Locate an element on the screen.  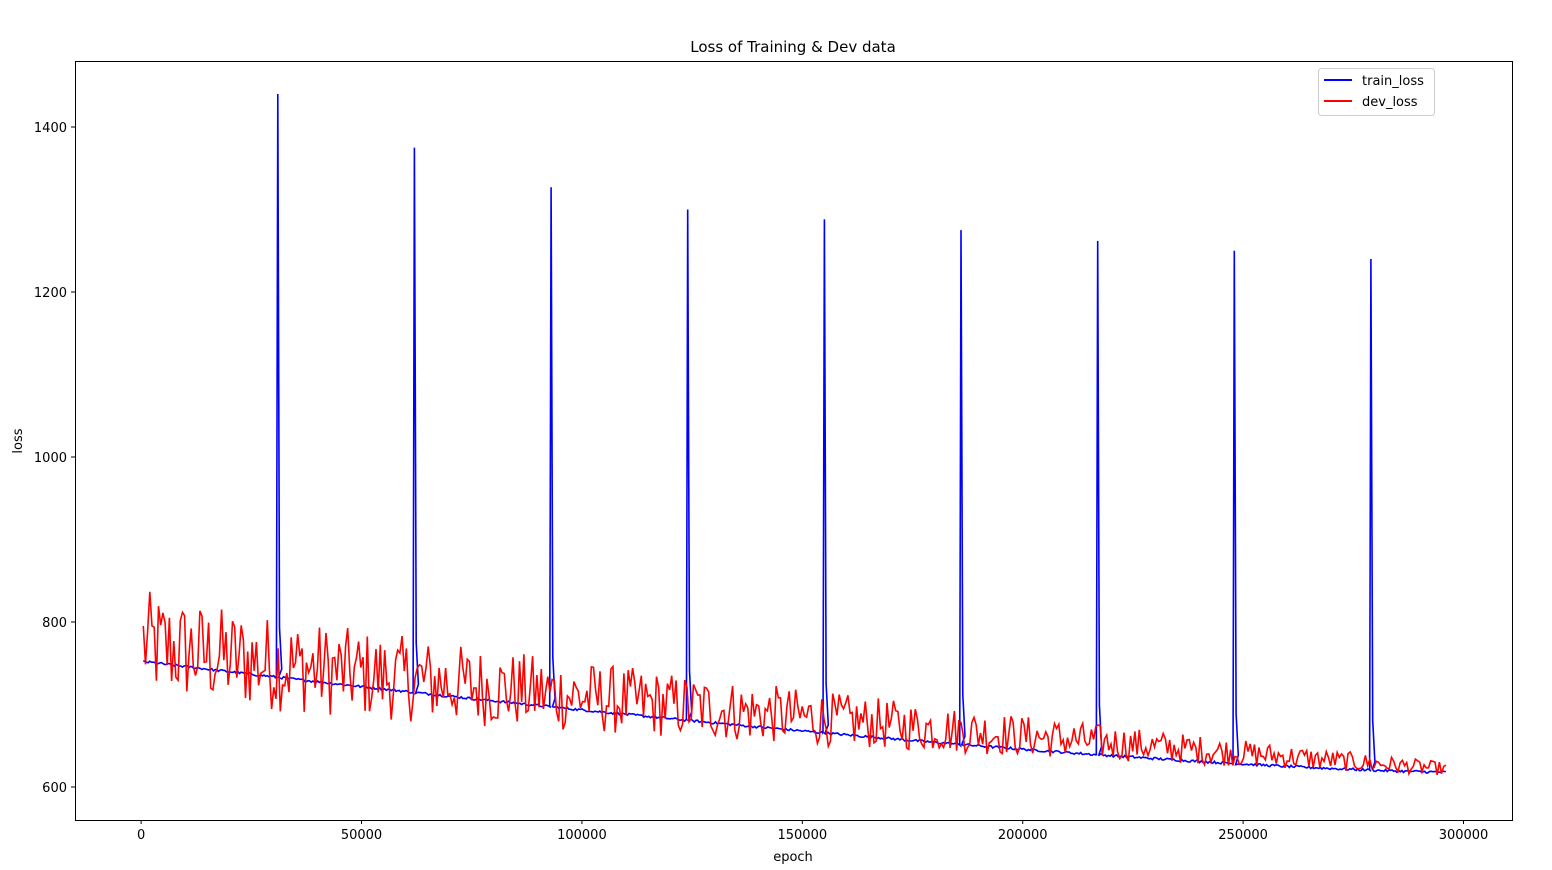
x-tick-label: 150000 is located at coordinates (802, 835).